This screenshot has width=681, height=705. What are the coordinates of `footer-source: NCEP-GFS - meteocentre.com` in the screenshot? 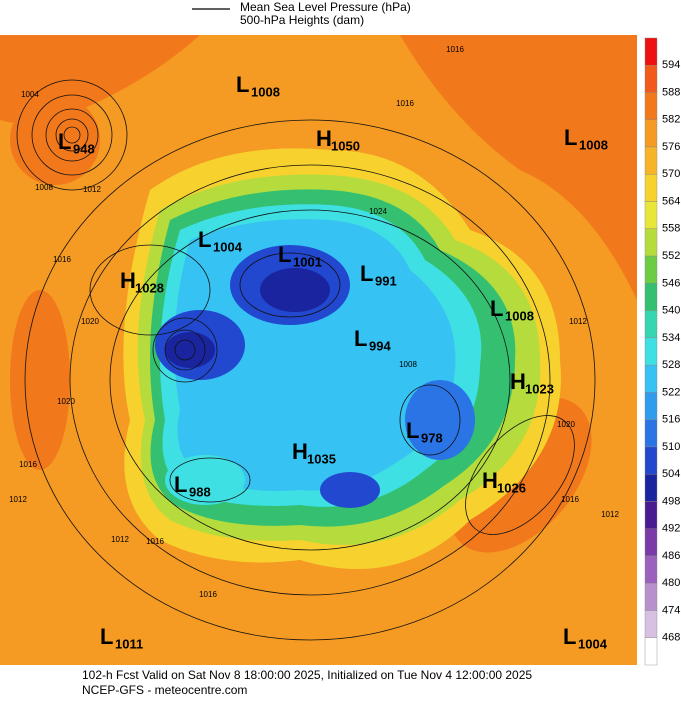 It's located at (164, 690).